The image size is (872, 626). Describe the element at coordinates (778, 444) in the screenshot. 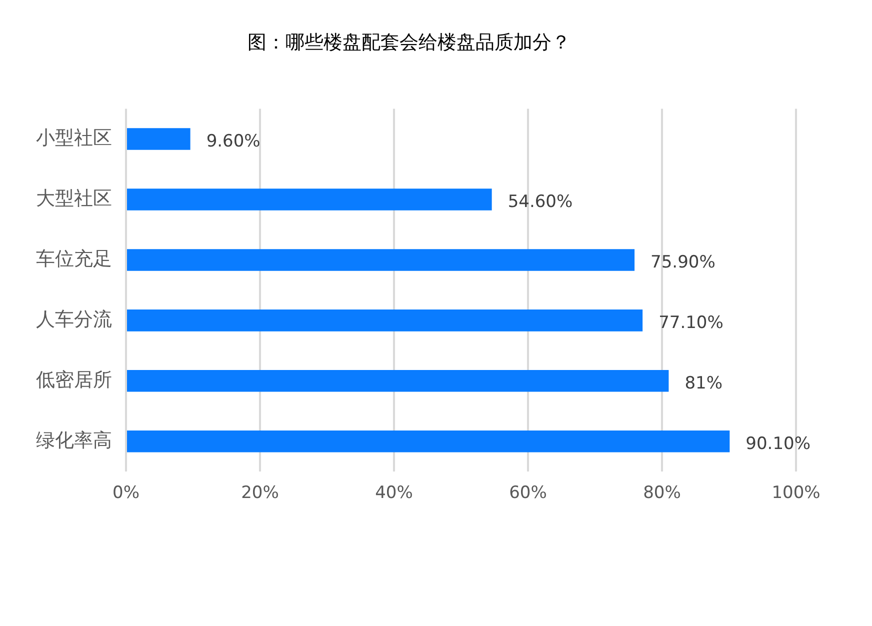

I see `data-label: 90.10%` at that location.